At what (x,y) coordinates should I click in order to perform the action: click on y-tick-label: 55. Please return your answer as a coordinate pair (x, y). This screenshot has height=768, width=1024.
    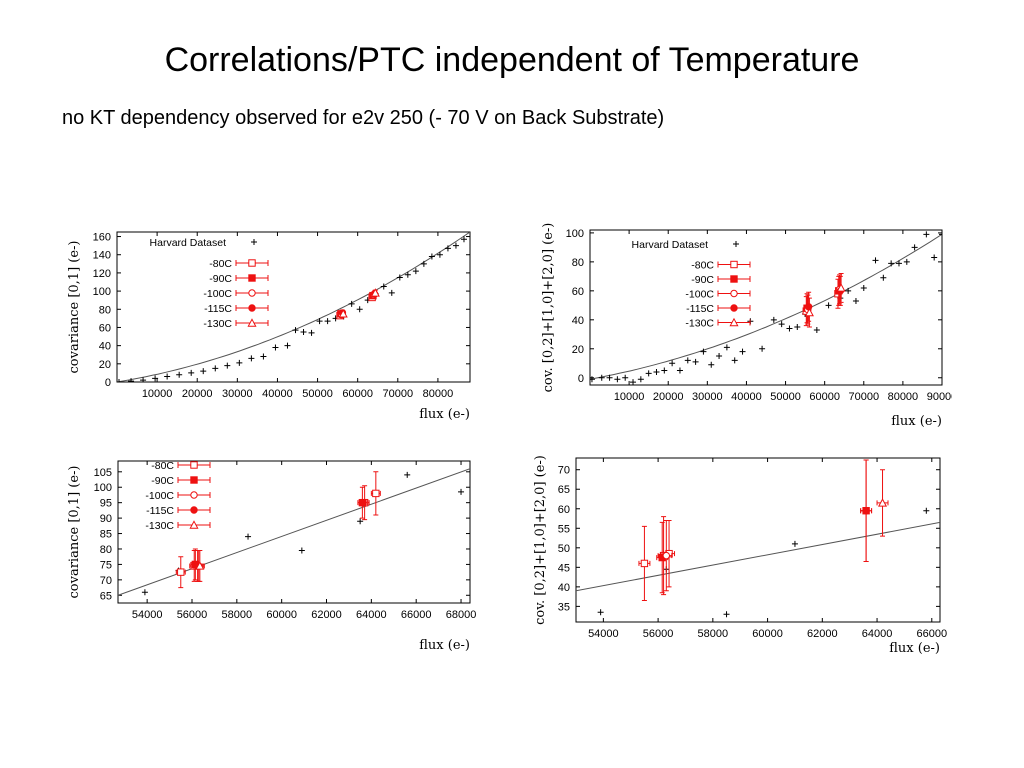
    Looking at the image, I should click on (564, 529).